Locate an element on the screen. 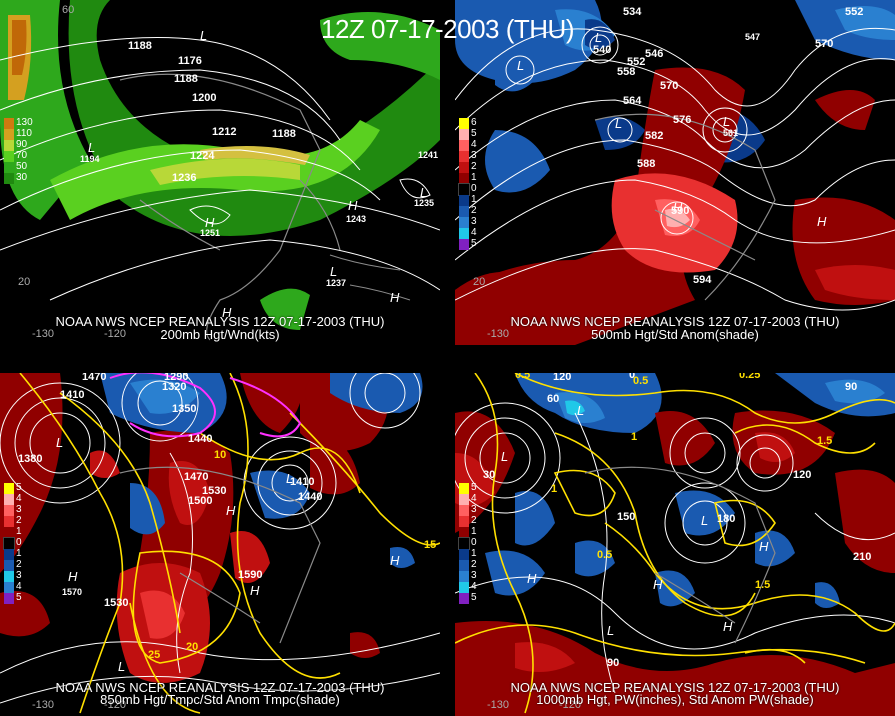  legend-swatch: 0 is located at coordinates (467, 189).